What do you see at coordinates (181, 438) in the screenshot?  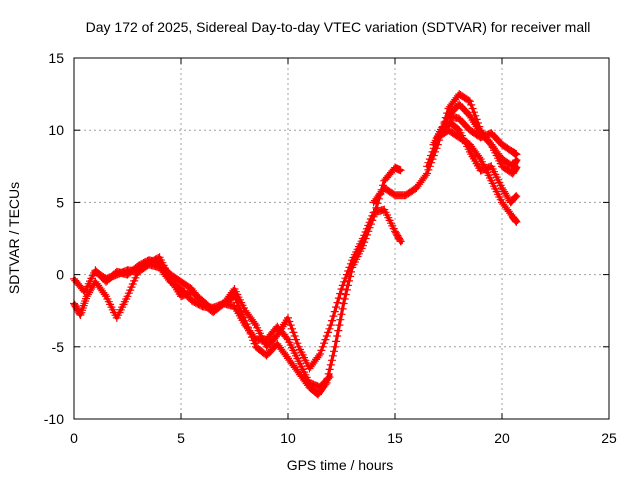 I see `x-tick-label: 5` at bounding box center [181, 438].